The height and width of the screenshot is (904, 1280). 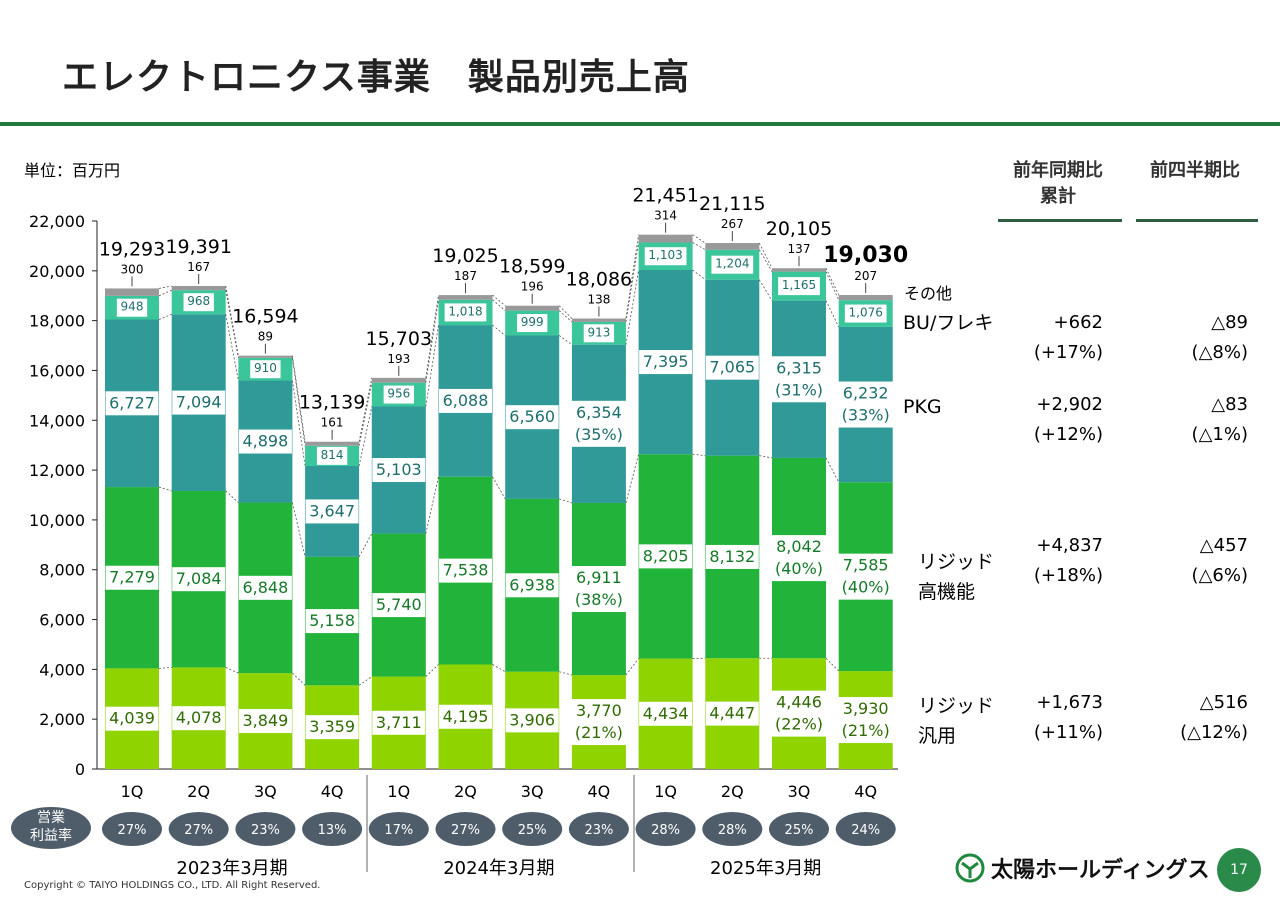 I want to click on qoq-value: △83, so click(x=1229, y=404).